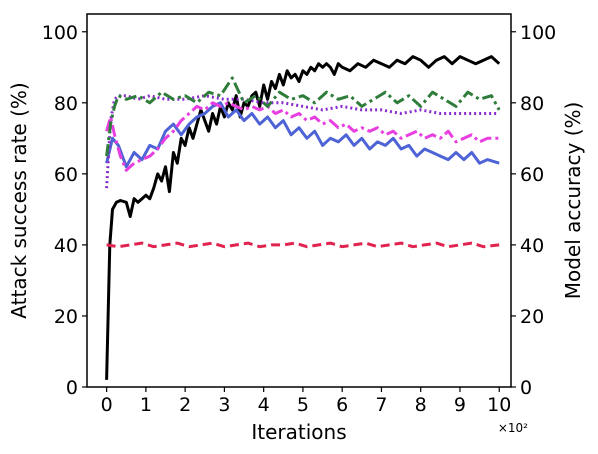 The width and height of the screenshot is (598, 454). What do you see at coordinates (421, 405) in the screenshot?
I see `x-tick-label: 8` at bounding box center [421, 405].